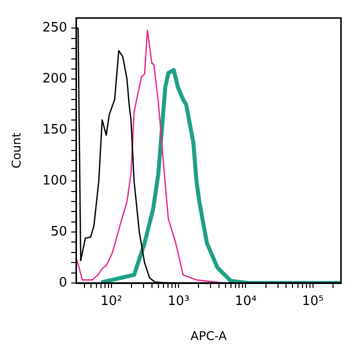 The width and height of the screenshot is (361, 356). I want to click on y-tick-label: 100, so click(55, 180).